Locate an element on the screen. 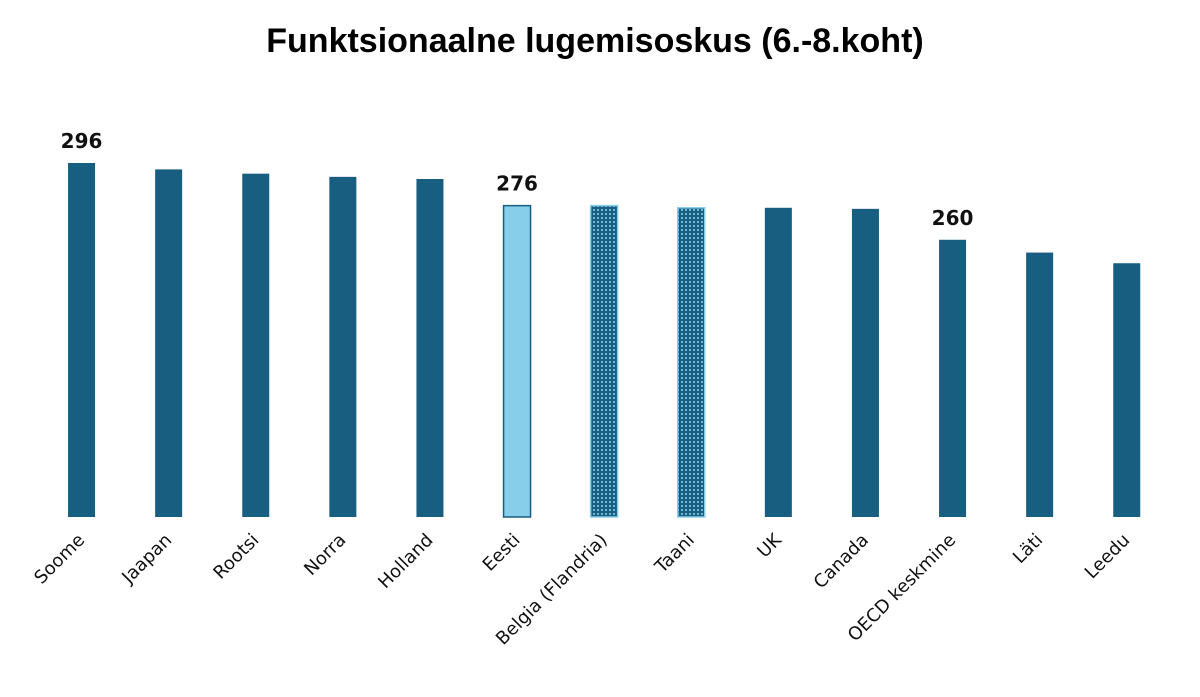  x-tick-label-2: Jaapan is located at coordinates (146, 559).